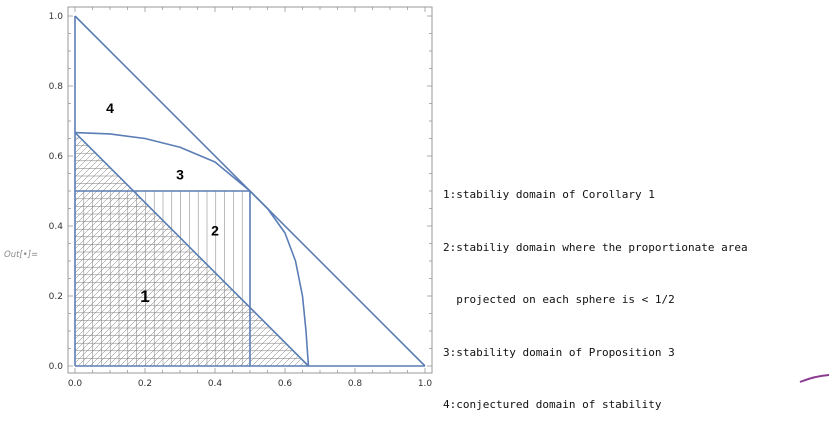 The width and height of the screenshot is (829, 431). I want to click on x-tick-label: 0.6, so click(285, 384).